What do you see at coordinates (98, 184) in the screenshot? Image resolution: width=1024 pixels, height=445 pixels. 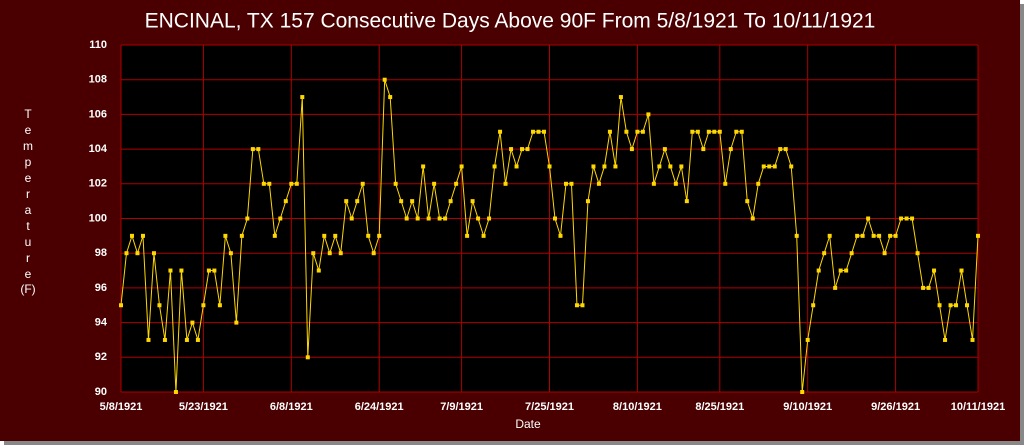 I see `y-tick-label: 102` at bounding box center [98, 184].